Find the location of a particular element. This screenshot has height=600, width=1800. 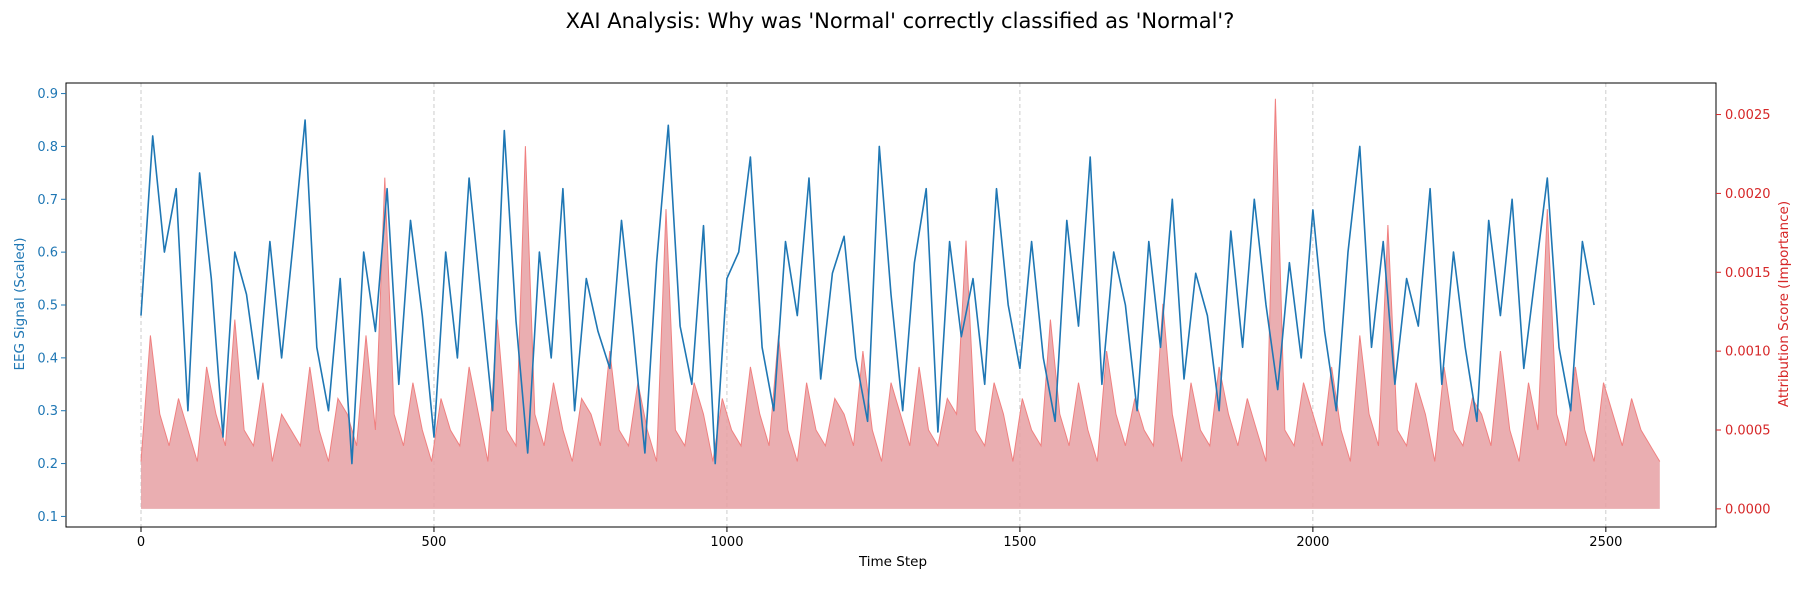

x-tick-label: 1500 is located at coordinates (1019, 542).